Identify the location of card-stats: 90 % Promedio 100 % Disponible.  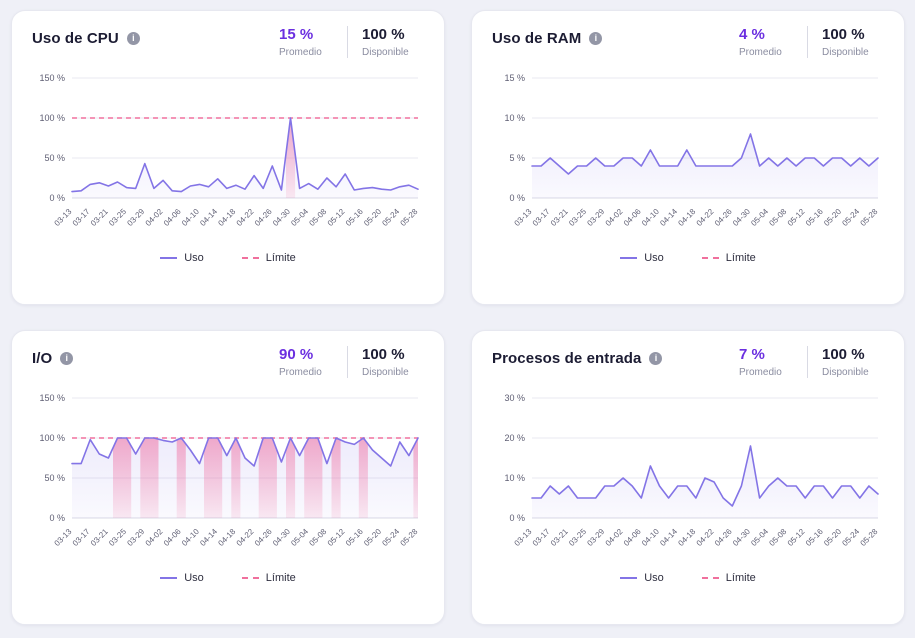
(351, 362).